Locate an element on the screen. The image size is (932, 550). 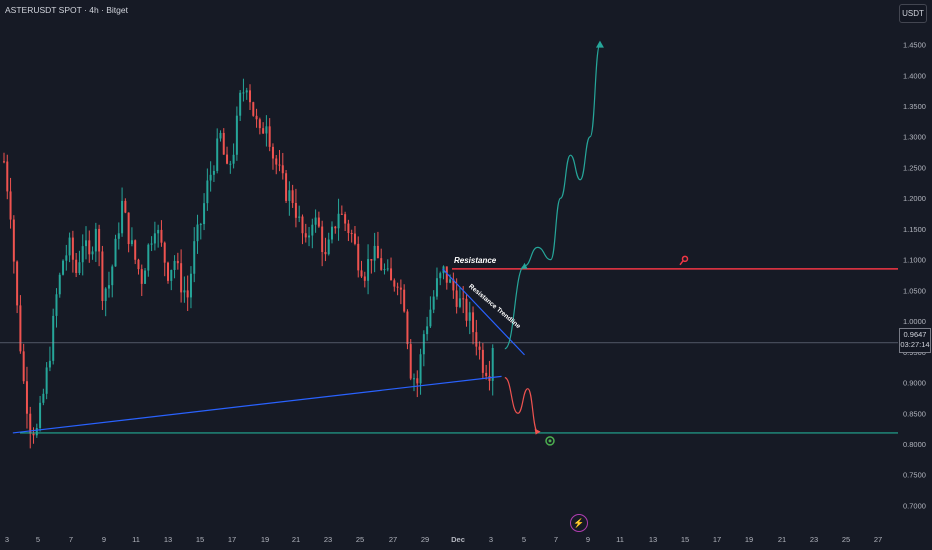
x-tick-label: 29 is located at coordinates (425, 539).